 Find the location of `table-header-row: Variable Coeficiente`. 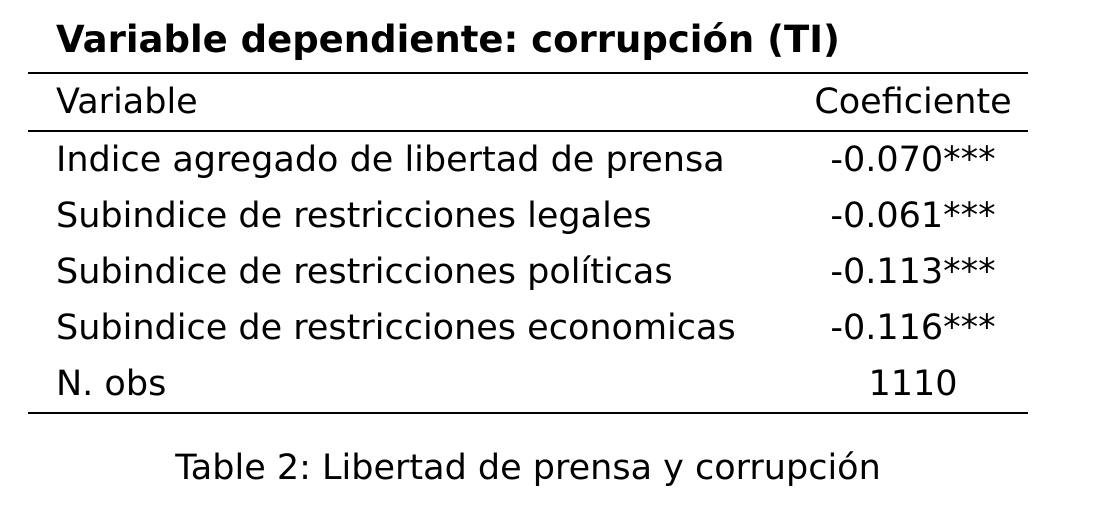

table-header-row: Variable Coeficiente is located at coordinates (528, 102).